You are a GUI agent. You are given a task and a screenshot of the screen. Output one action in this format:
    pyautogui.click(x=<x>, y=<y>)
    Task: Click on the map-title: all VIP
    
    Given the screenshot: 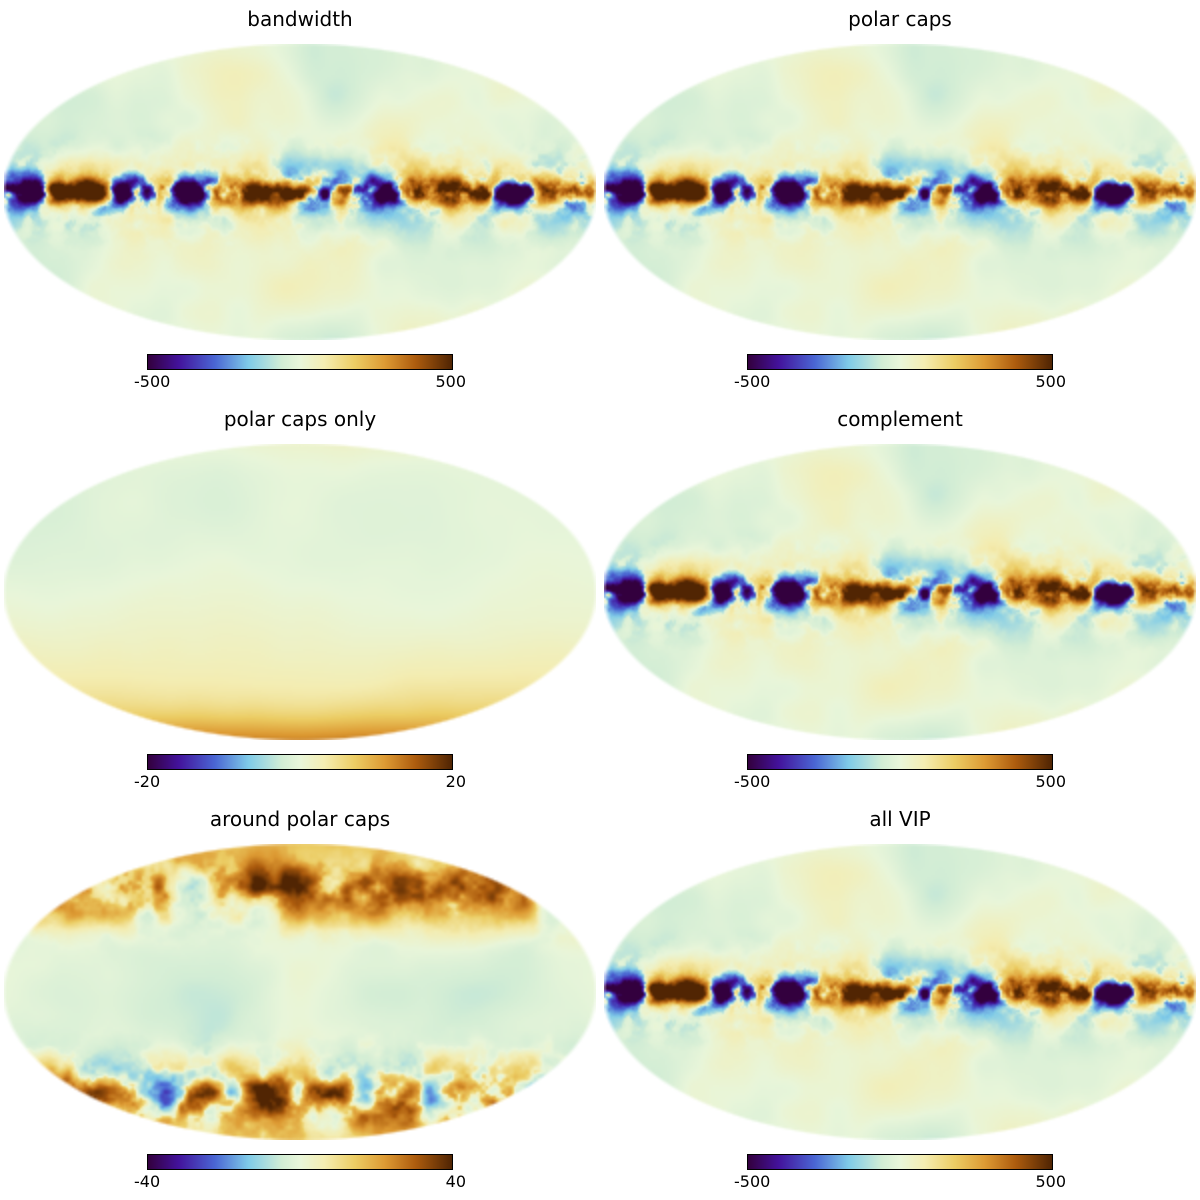 What is the action you would take?
    pyautogui.click(x=900, y=819)
    